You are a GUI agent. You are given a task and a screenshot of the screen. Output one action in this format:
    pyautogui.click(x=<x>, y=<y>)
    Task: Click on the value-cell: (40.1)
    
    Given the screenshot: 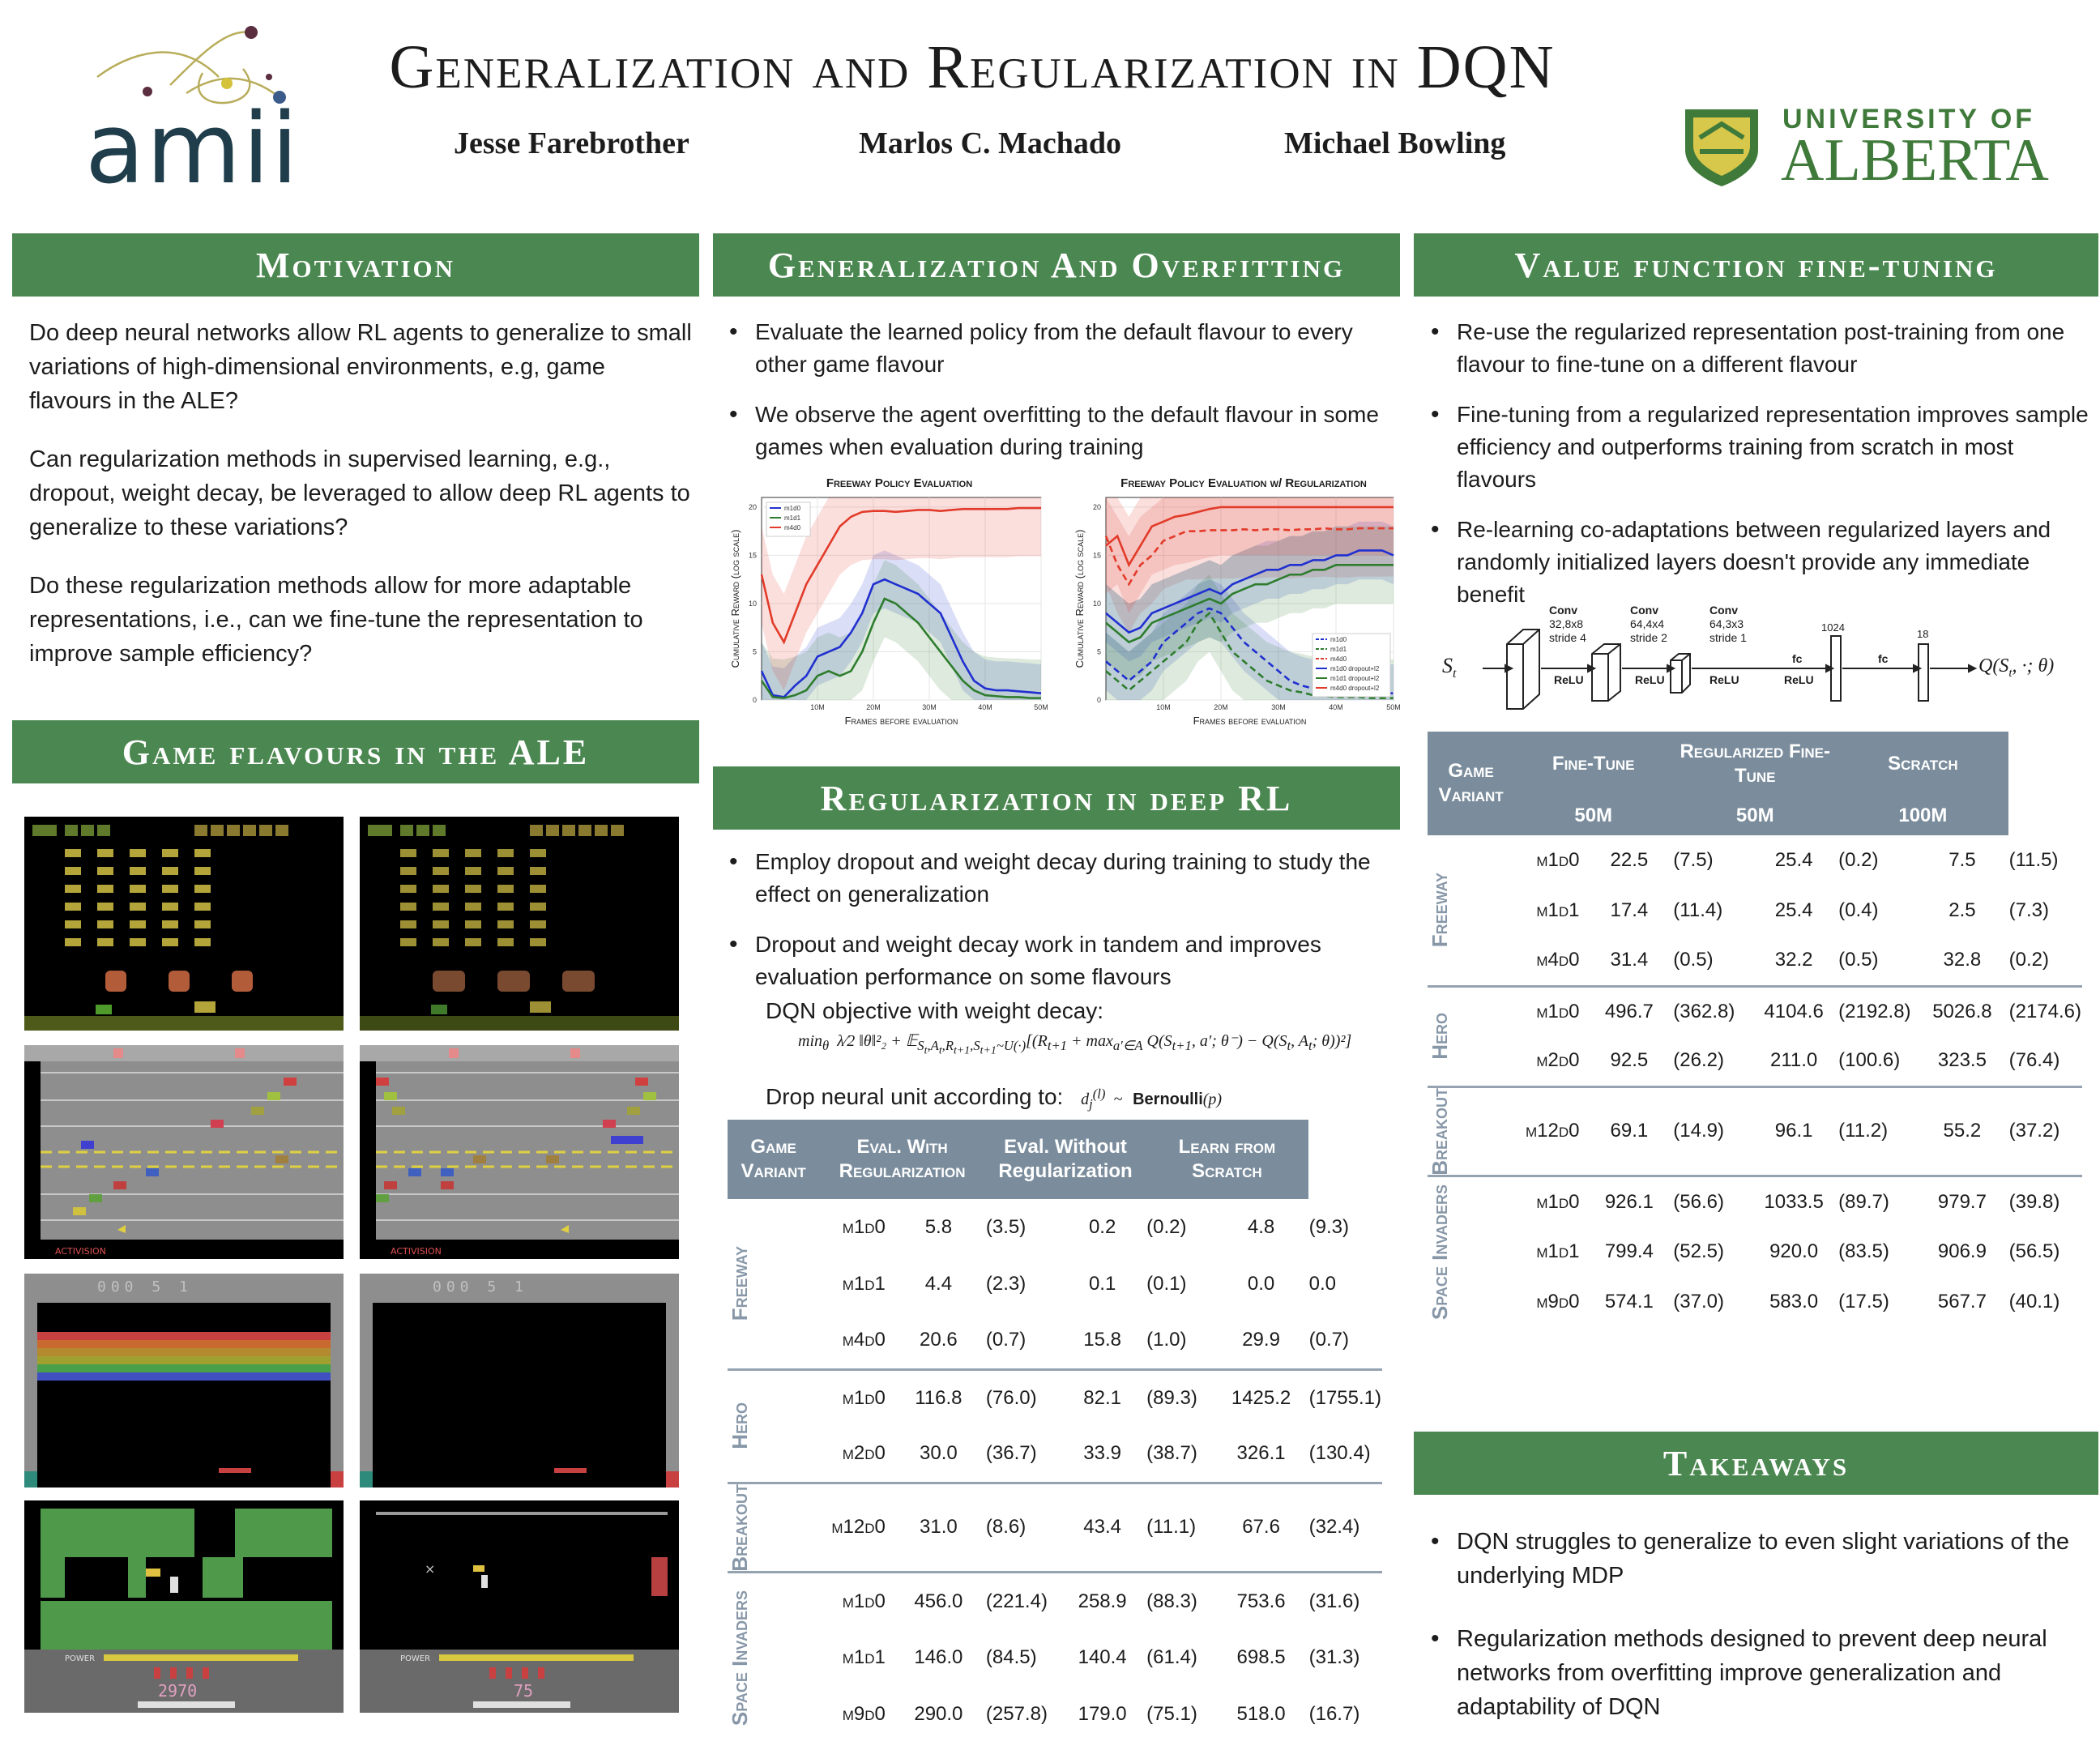 What is the action you would take?
    pyautogui.click(x=2034, y=1301)
    